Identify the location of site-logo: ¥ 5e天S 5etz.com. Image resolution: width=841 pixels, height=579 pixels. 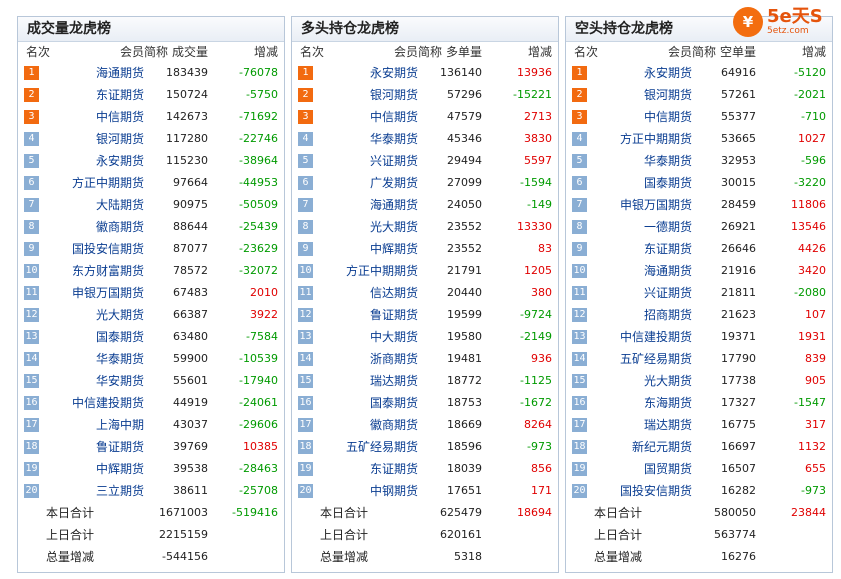
(787, 22).